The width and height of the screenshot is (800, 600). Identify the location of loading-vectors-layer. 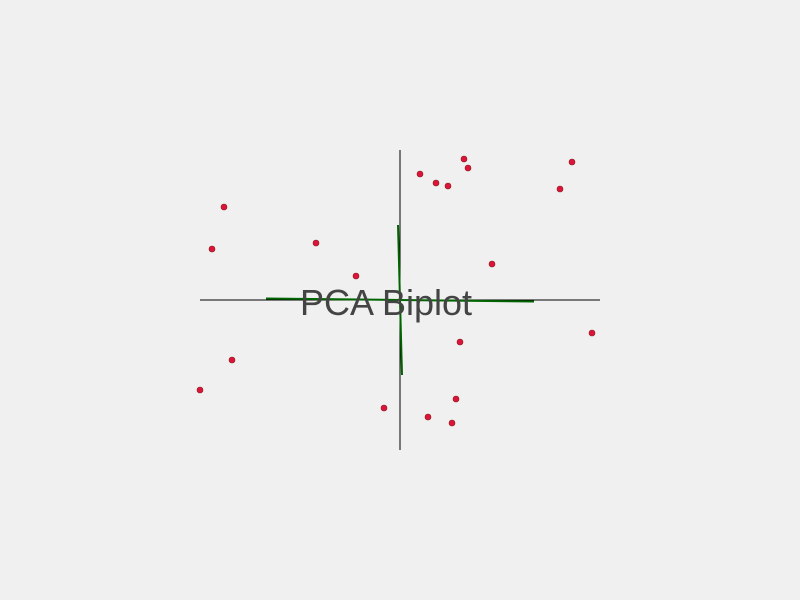
(400, 300).